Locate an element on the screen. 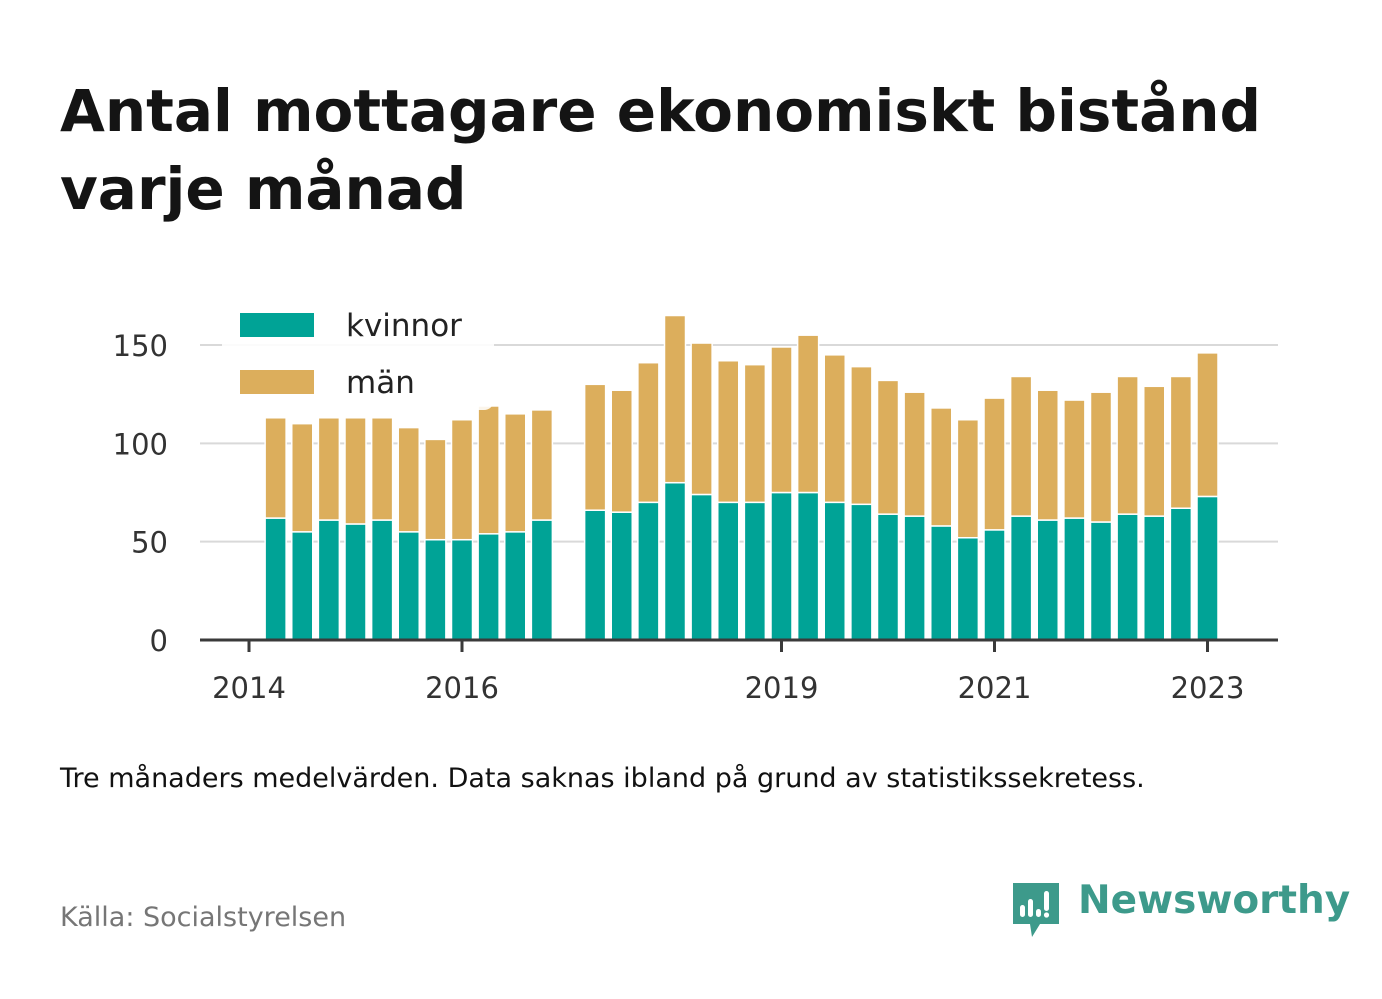 This screenshot has width=1382, height=999. newsworthy-logo-icon is located at coordinates (1036, 910).